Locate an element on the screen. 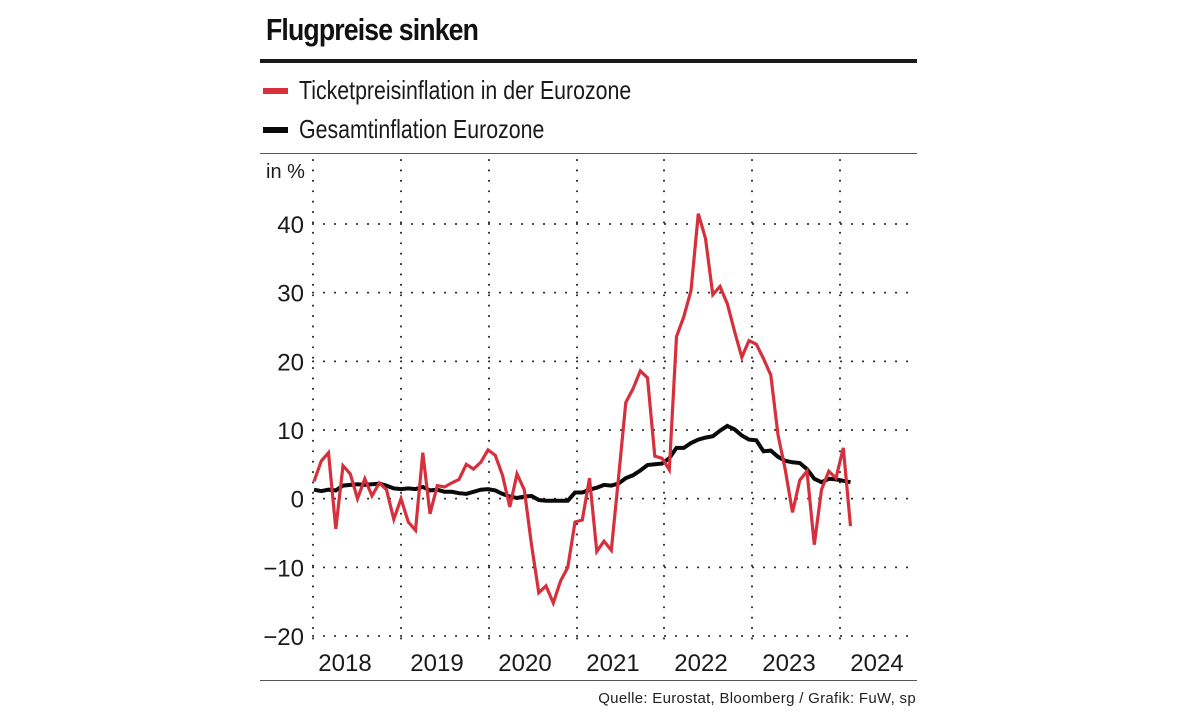  y-tick-label: 20 is located at coordinates (290, 362).